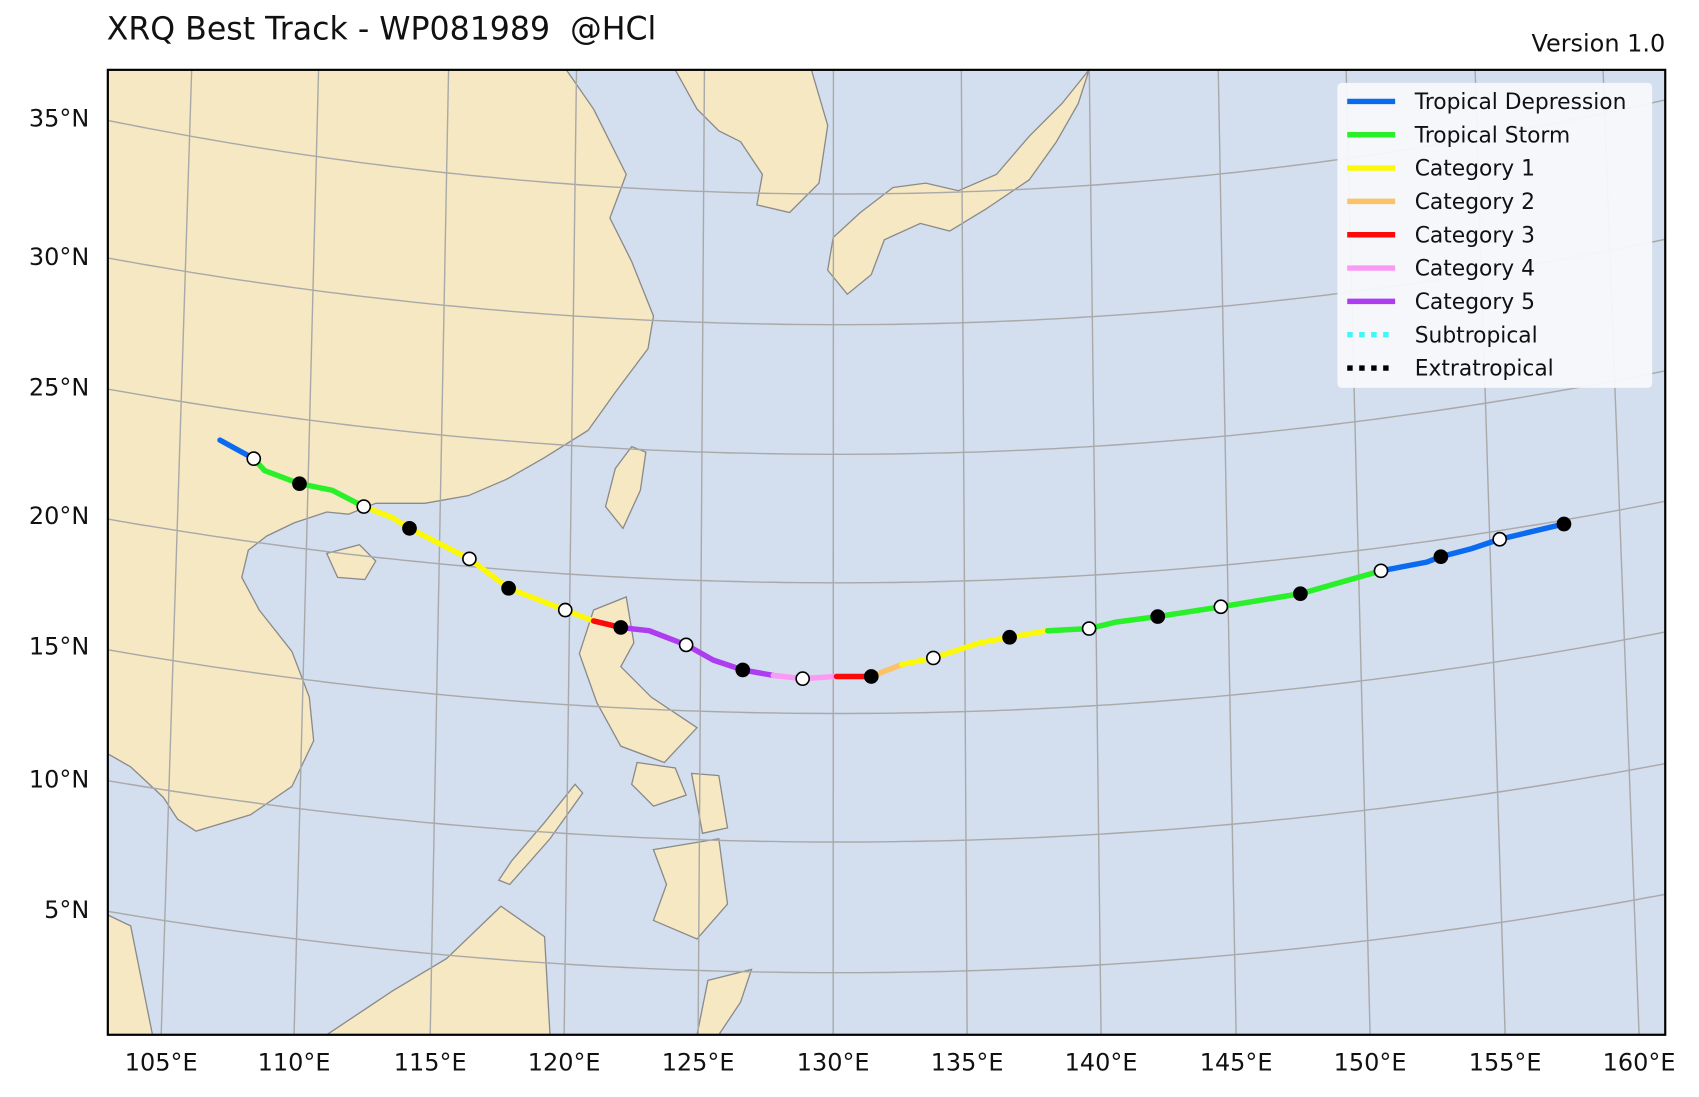  Describe the element at coordinates (967, 1063) in the screenshot. I see `lon-label: 135°E` at that location.